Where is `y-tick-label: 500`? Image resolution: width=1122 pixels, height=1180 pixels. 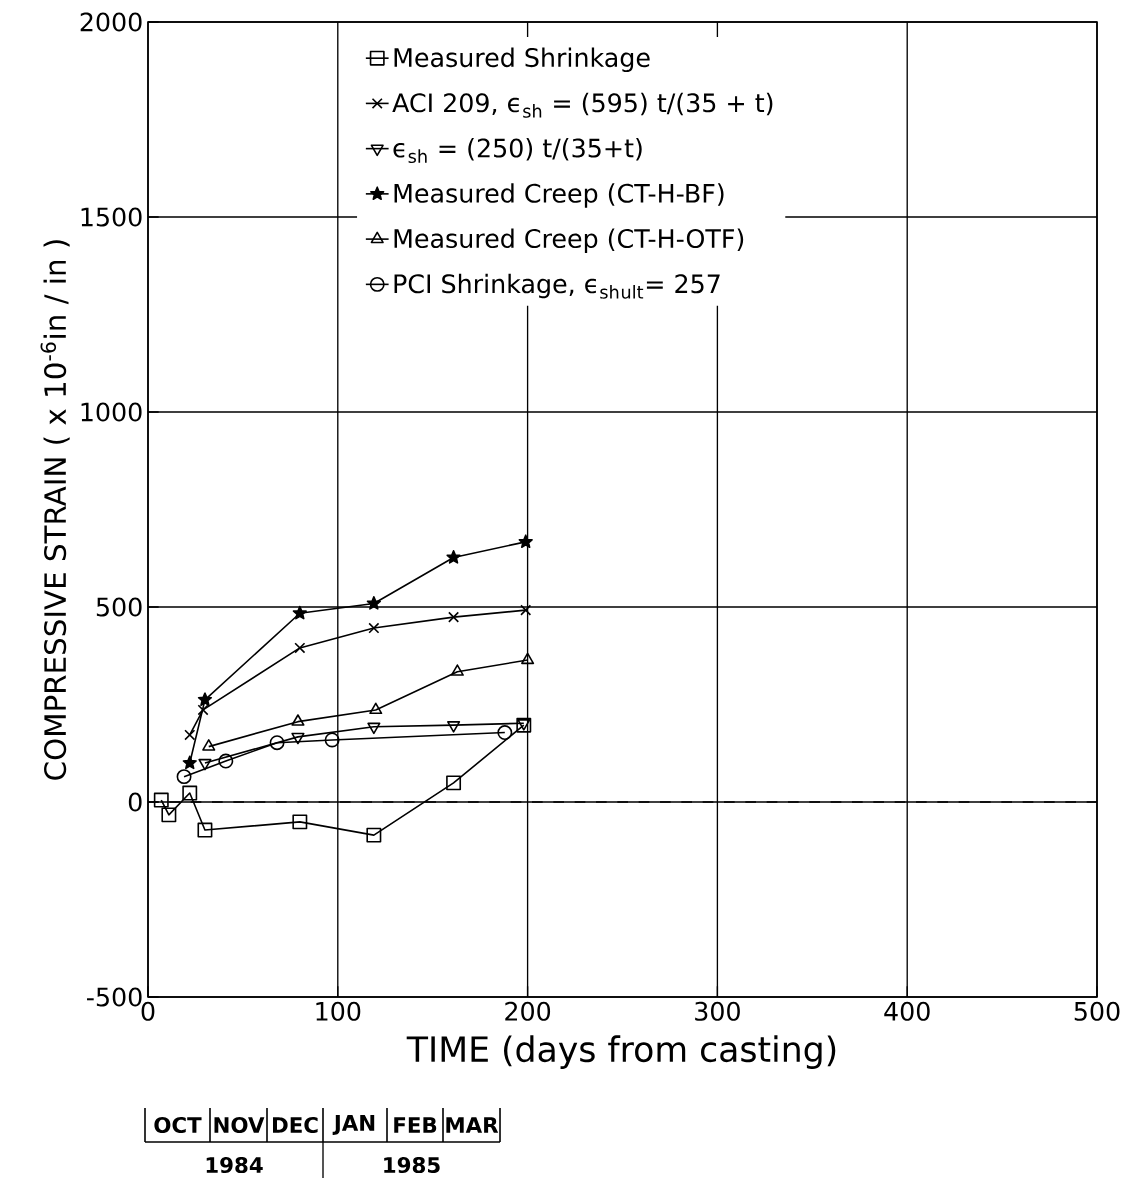
y-tick-label: 500 is located at coordinates (119, 607).